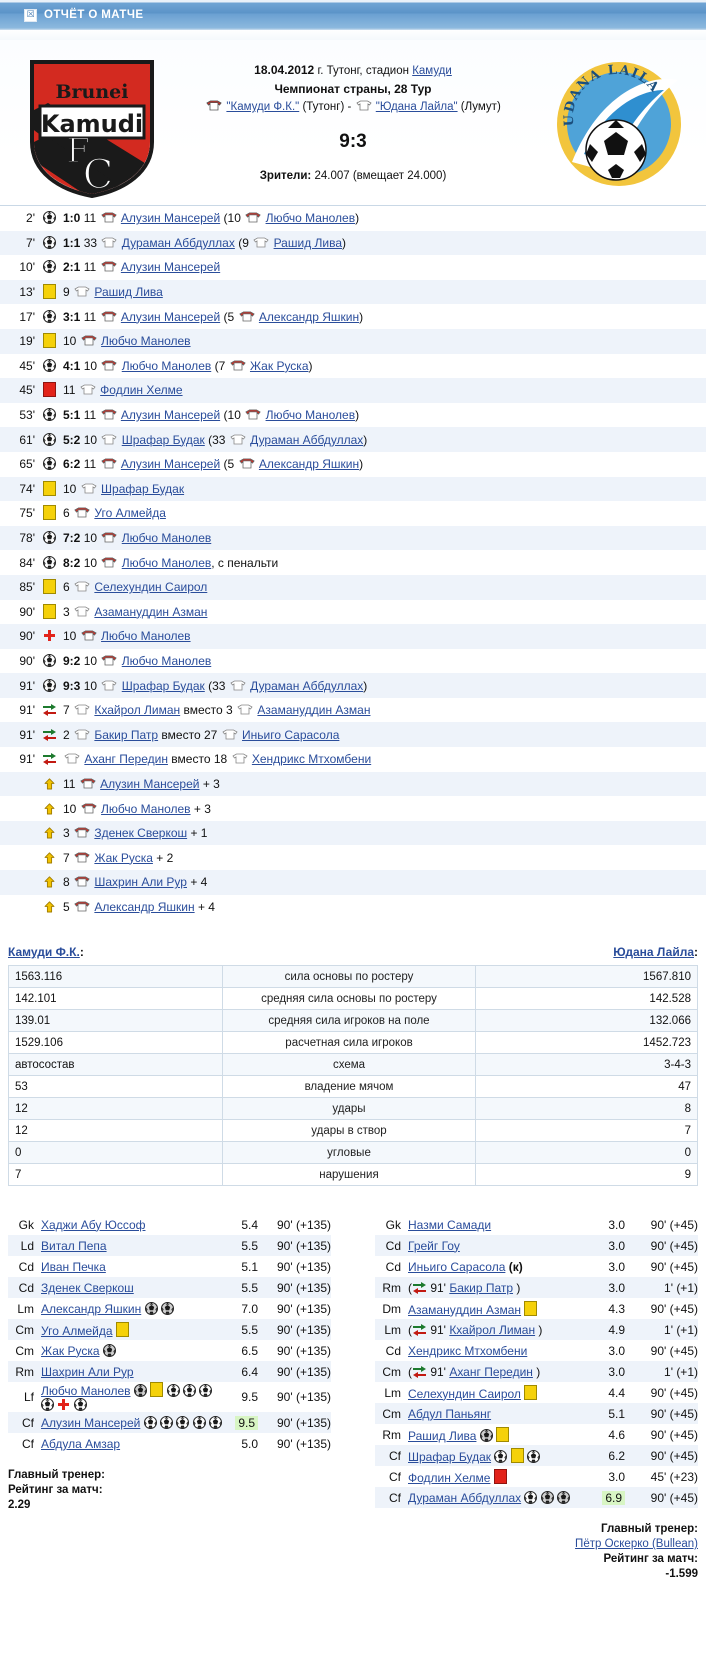 The width and height of the screenshot is (706, 1661). What do you see at coordinates (434, 1245) in the screenshot?
I see `player-link: Грейг Гоу` at bounding box center [434, 1245].